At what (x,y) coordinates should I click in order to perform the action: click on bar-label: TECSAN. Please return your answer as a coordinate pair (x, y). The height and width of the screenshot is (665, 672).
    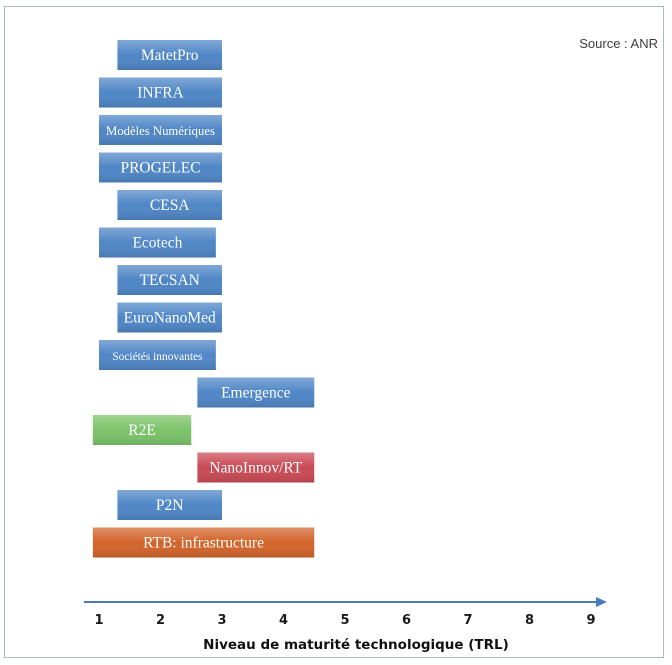
    Looking at the image, I should click on (170, 280).